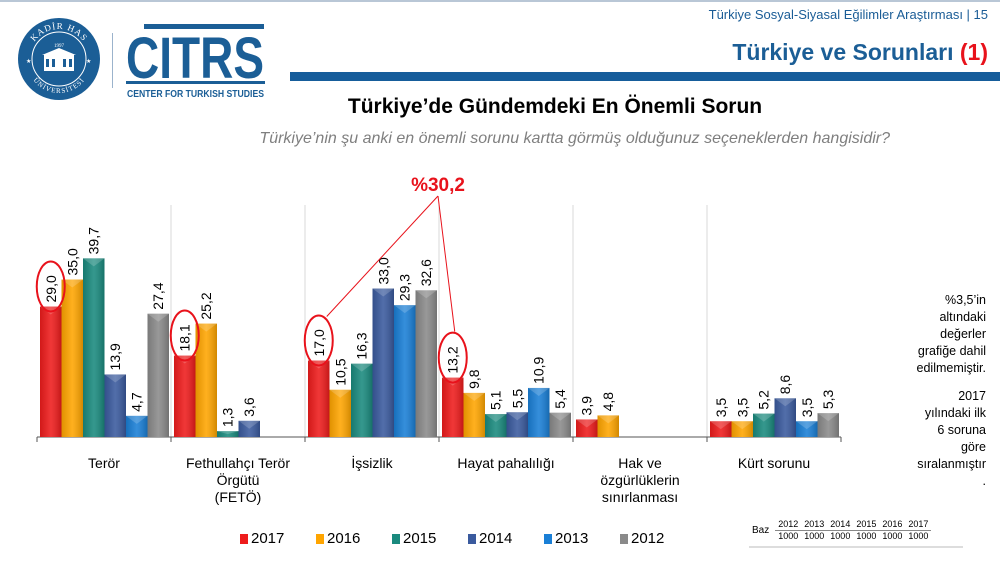 This screenshot has width=1000, height=563. Describe the element at coordinates (115, 390) in the screenshot. I see `bar: 13,9` at that location.